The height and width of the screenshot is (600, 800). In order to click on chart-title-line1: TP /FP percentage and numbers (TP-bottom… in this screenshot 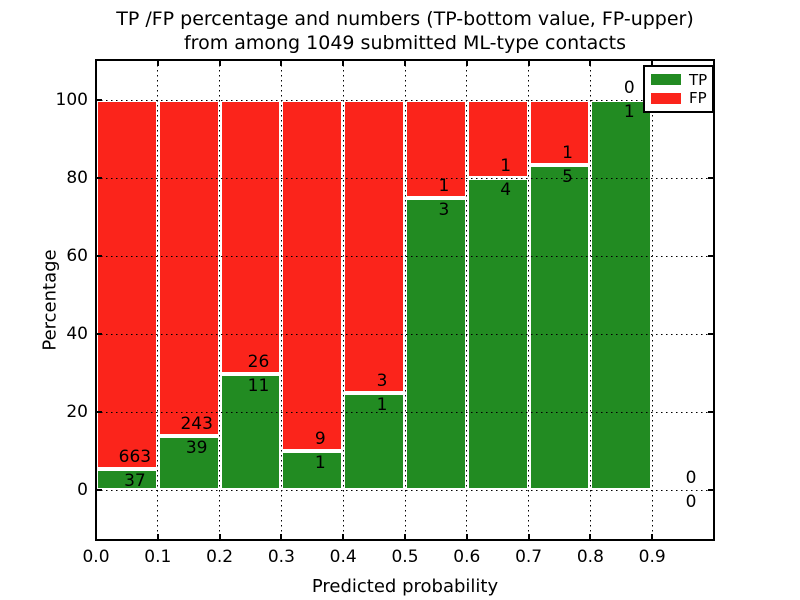, I will do `click(405, 19)`.